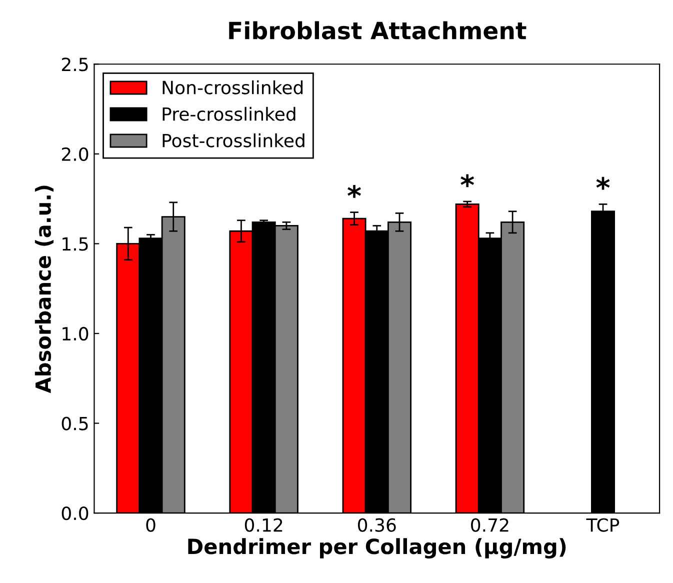 The height and width of the screenshot is (583, 673). What do you see at coordinates (75, 65) in the screenshot?
I see `y-tick-label: 2.5` at bounding box center [75, 65].